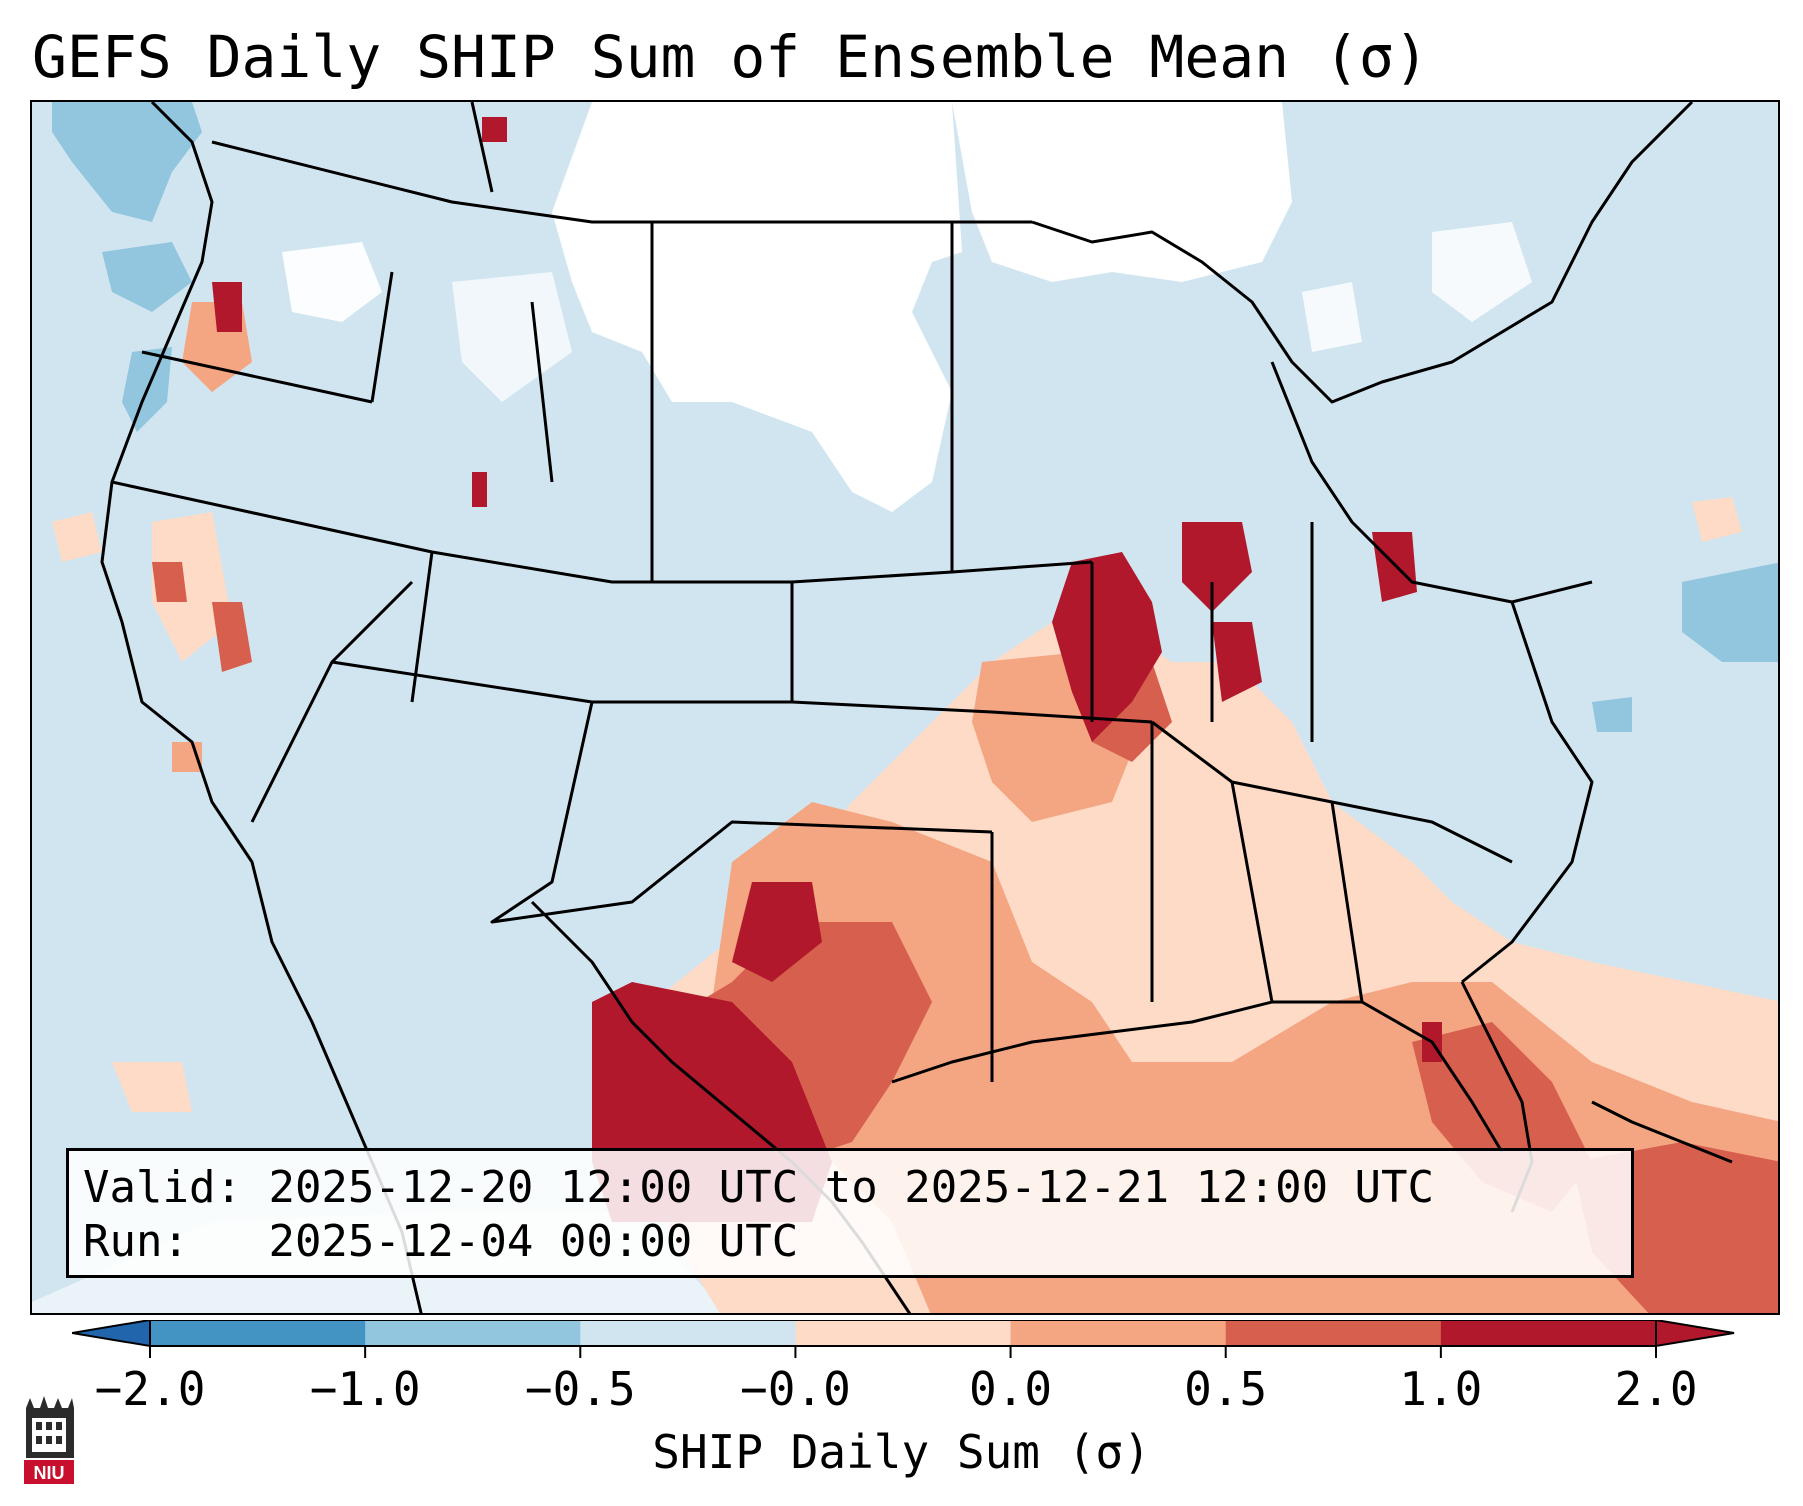  I want to click on logo-text: NIU, so click(49, 1473).